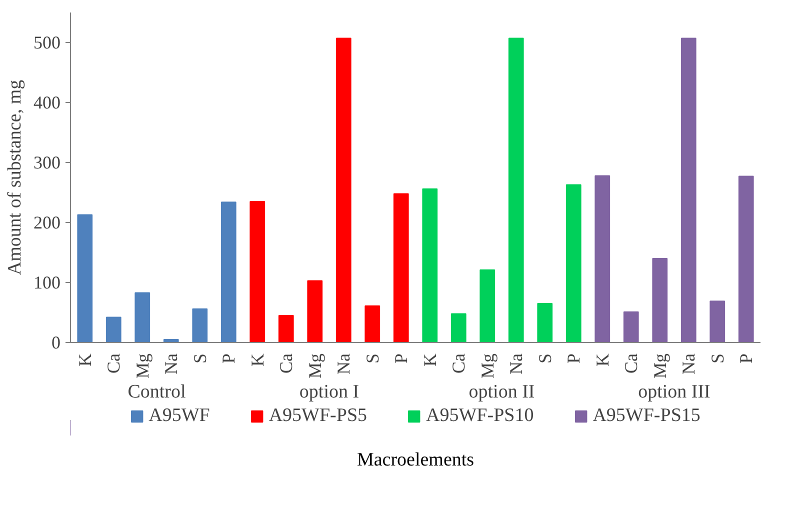 The height and width of the screenshot is (519, 797). Describe the element at coordinates (157, 392) in the screenshot. I see `text: Control` at that location.